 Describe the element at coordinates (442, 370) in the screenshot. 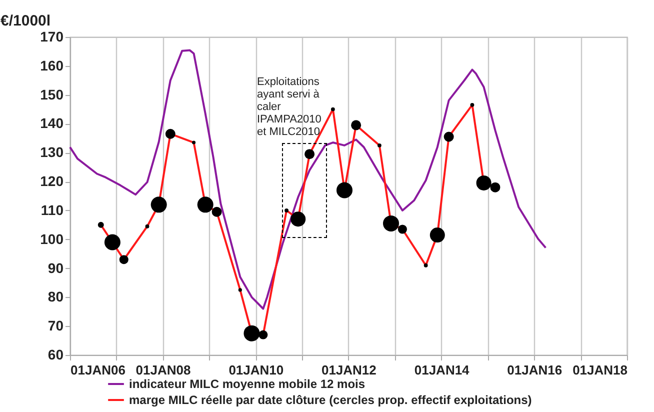

I see `x-tick-label: 01JAN14` at that location.